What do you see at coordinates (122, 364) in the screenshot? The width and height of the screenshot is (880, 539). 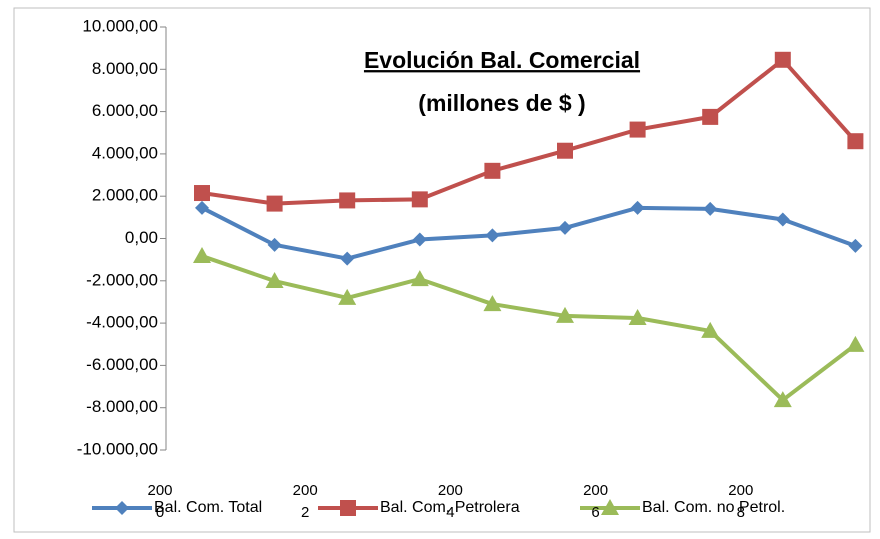 I see `y-tick-label: -6.000,00` at bounding box center [122, 364].